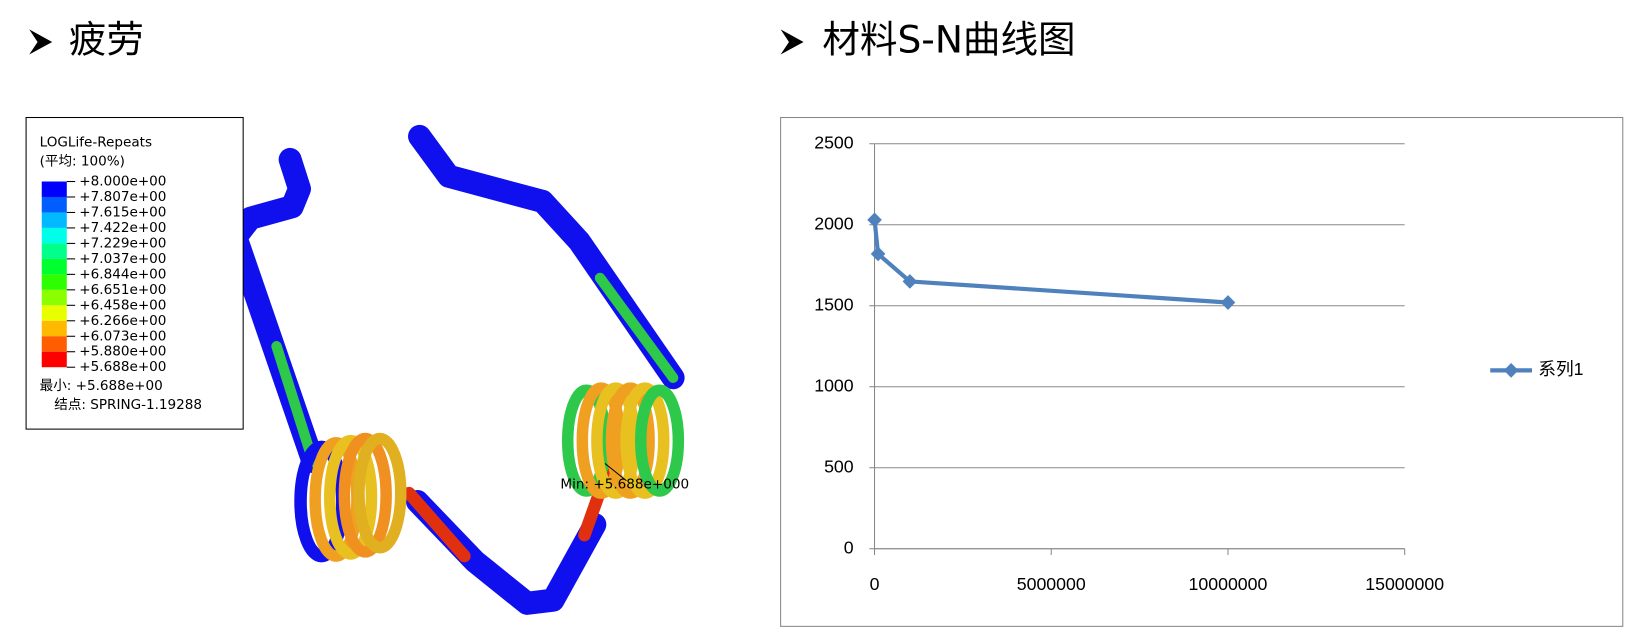  What do you see at coordinates (122, 243) in the screenshot?
I see `contour-level: +7.229e+00` at bounding box center [122, 243].